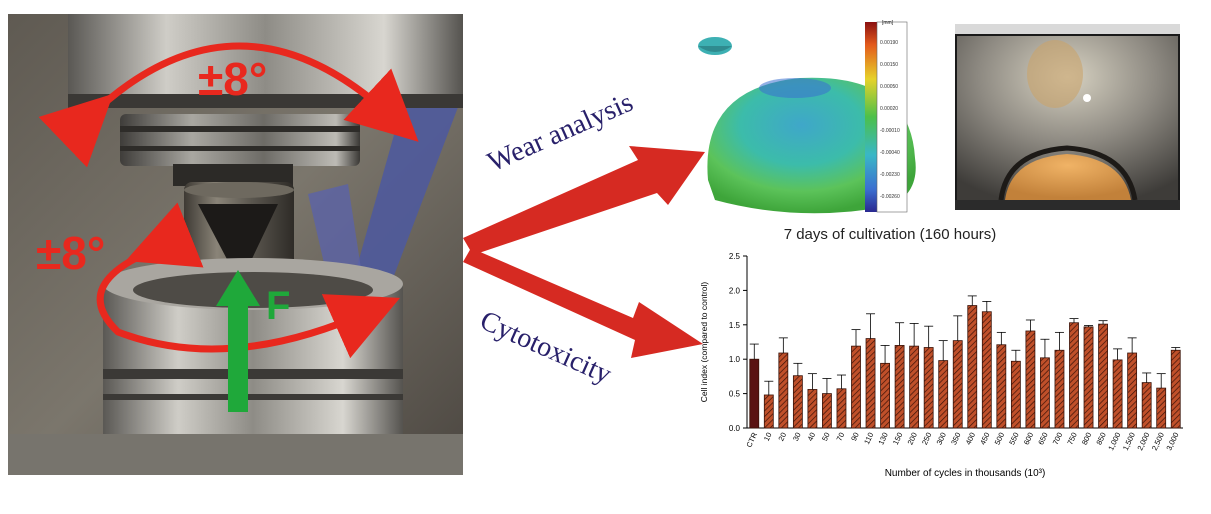 This screenshot has width=1211, height=514. I want to click on x-tick-label: 110, so click(868, 438).